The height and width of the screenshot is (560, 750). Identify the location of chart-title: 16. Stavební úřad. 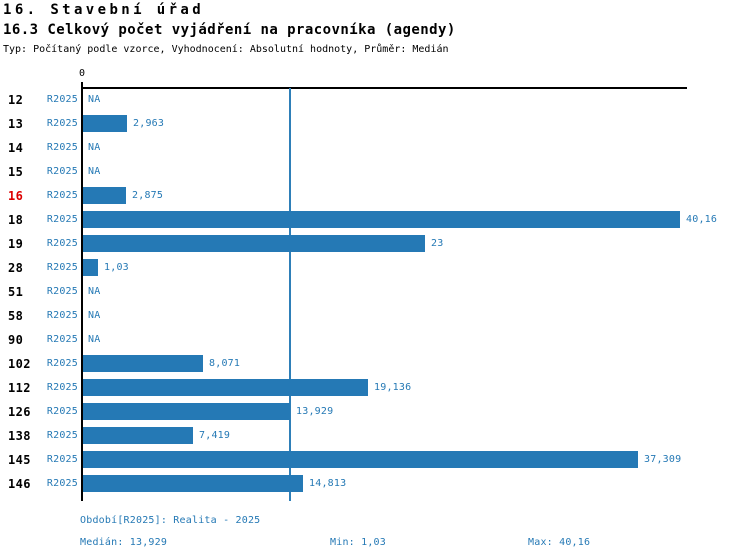
(104, 10).